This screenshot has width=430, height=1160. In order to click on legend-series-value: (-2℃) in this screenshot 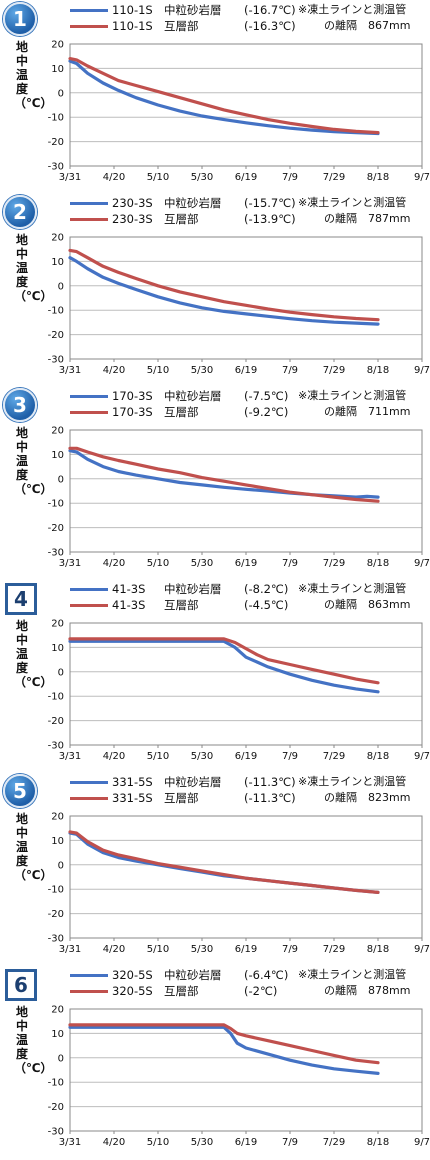, I will do `click(261, 991)`.